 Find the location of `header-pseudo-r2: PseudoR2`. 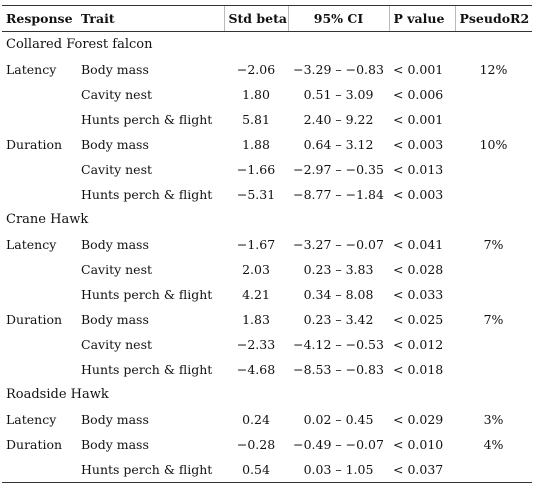

header-pseudo-r2: PseudoR2 is located at coordinates (493, 18).